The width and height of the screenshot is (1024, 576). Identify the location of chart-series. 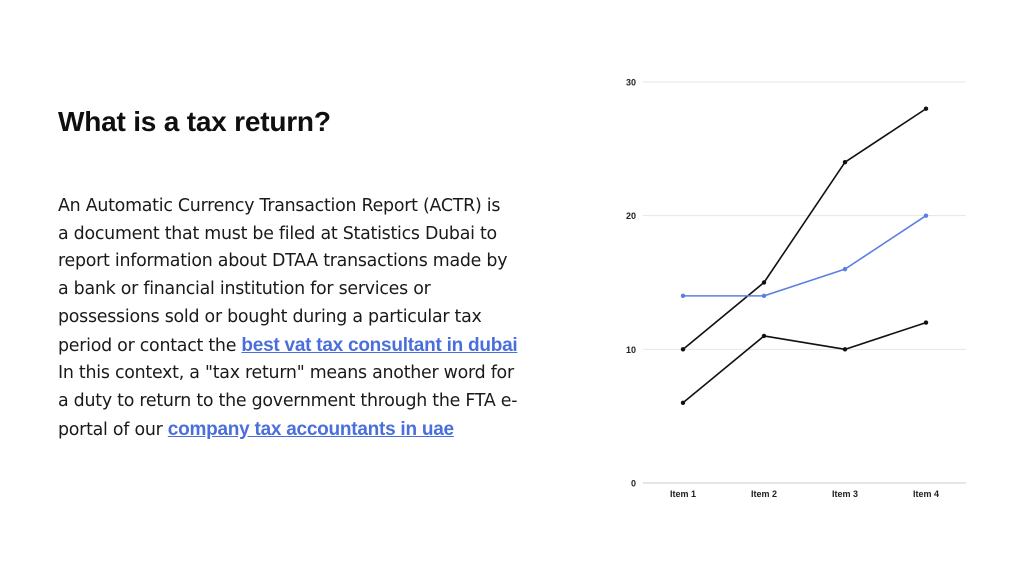
(804, 255).